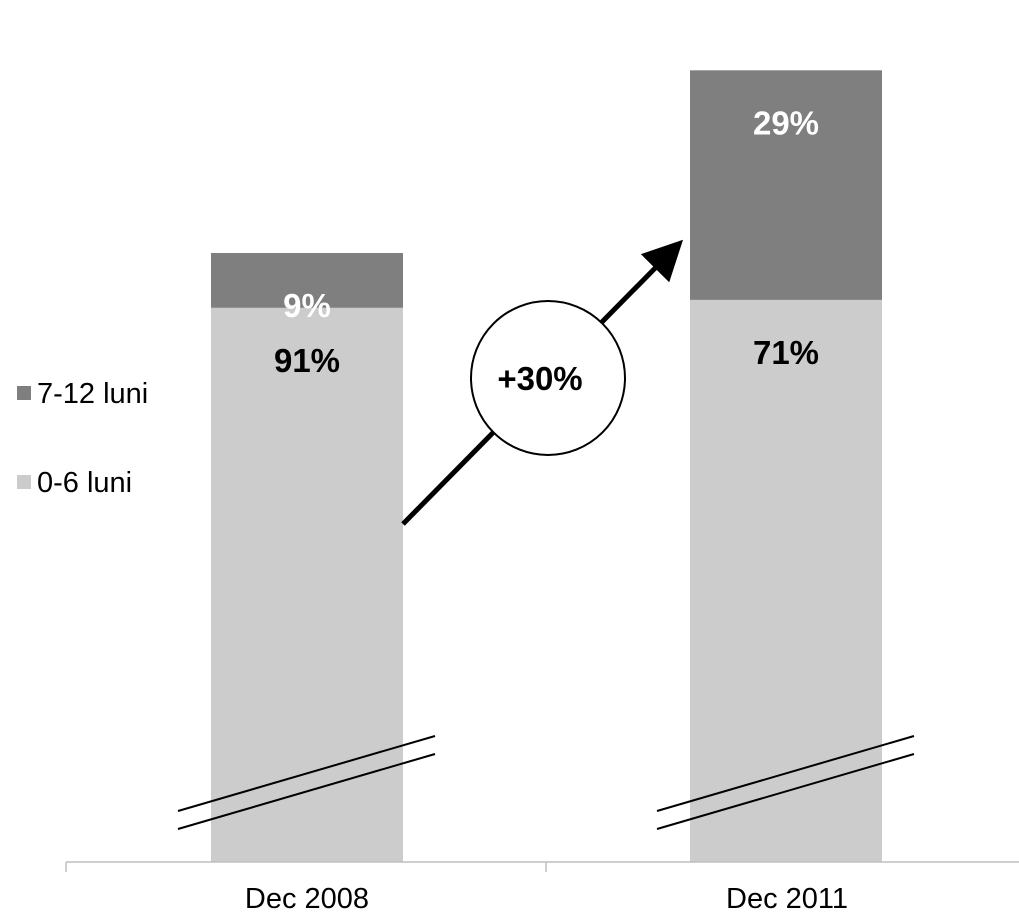 This screenshot has height=915, width=1019. Describe the element at coordinates (307, 360) in the screenshot. I see `data-label: 91%` at that location.